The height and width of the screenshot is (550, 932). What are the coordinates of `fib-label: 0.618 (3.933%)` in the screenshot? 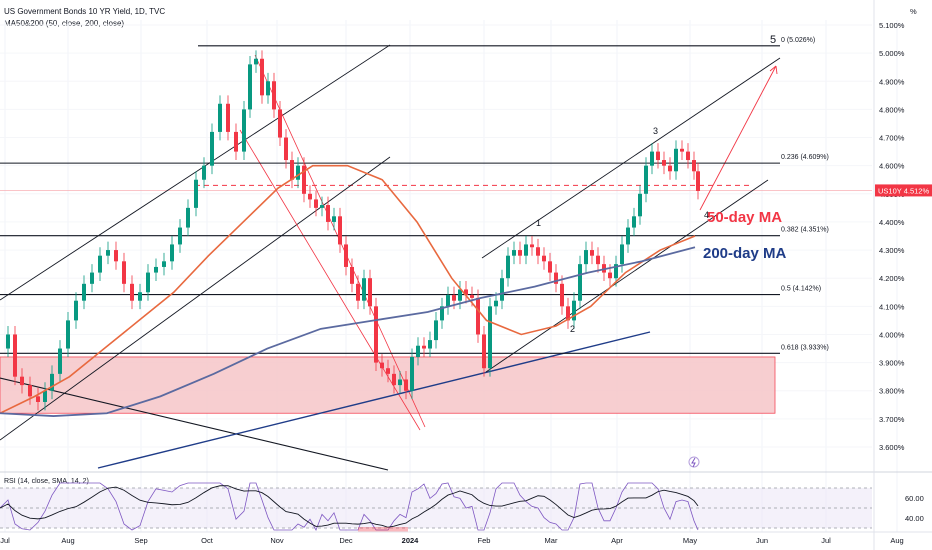 It's located at (805, 347).